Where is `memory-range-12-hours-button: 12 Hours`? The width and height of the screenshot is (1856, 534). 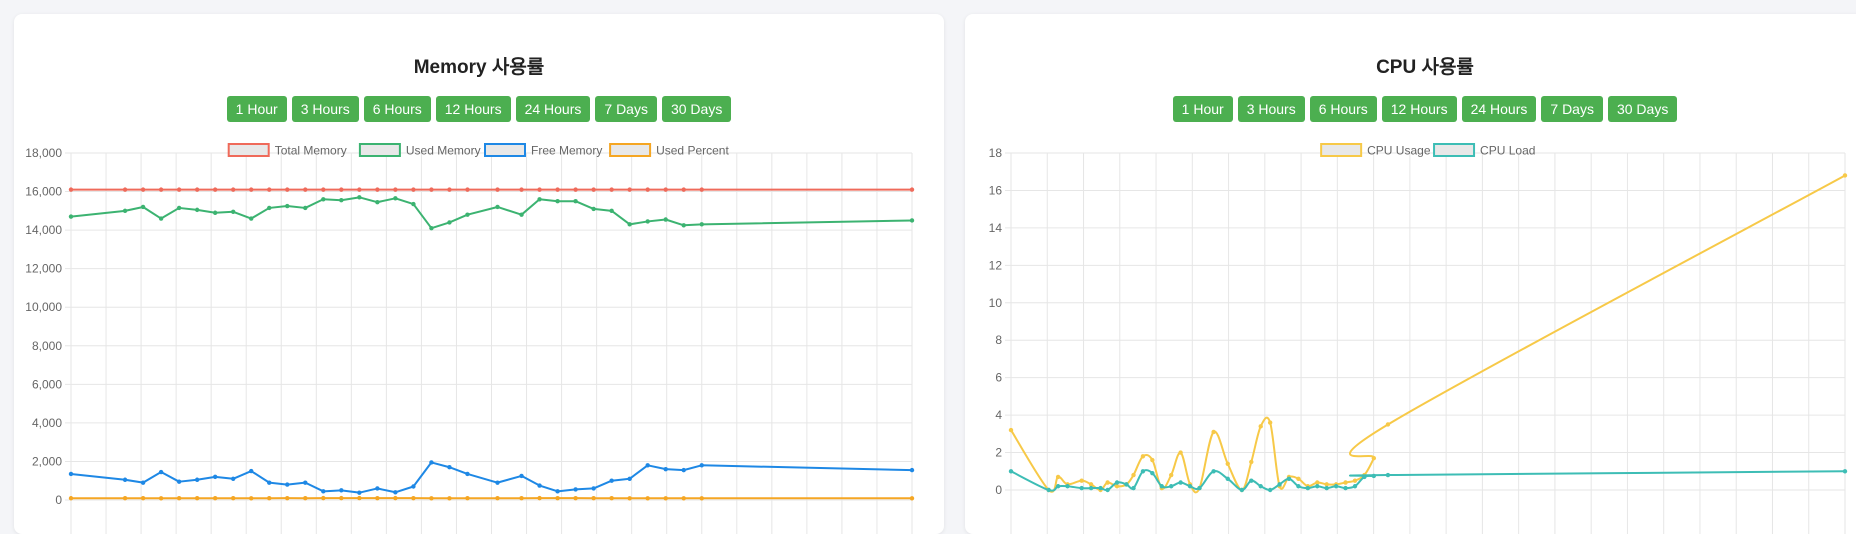
memory-range-12-hours-button: 12 Hours is located at coordinates (473, 109).